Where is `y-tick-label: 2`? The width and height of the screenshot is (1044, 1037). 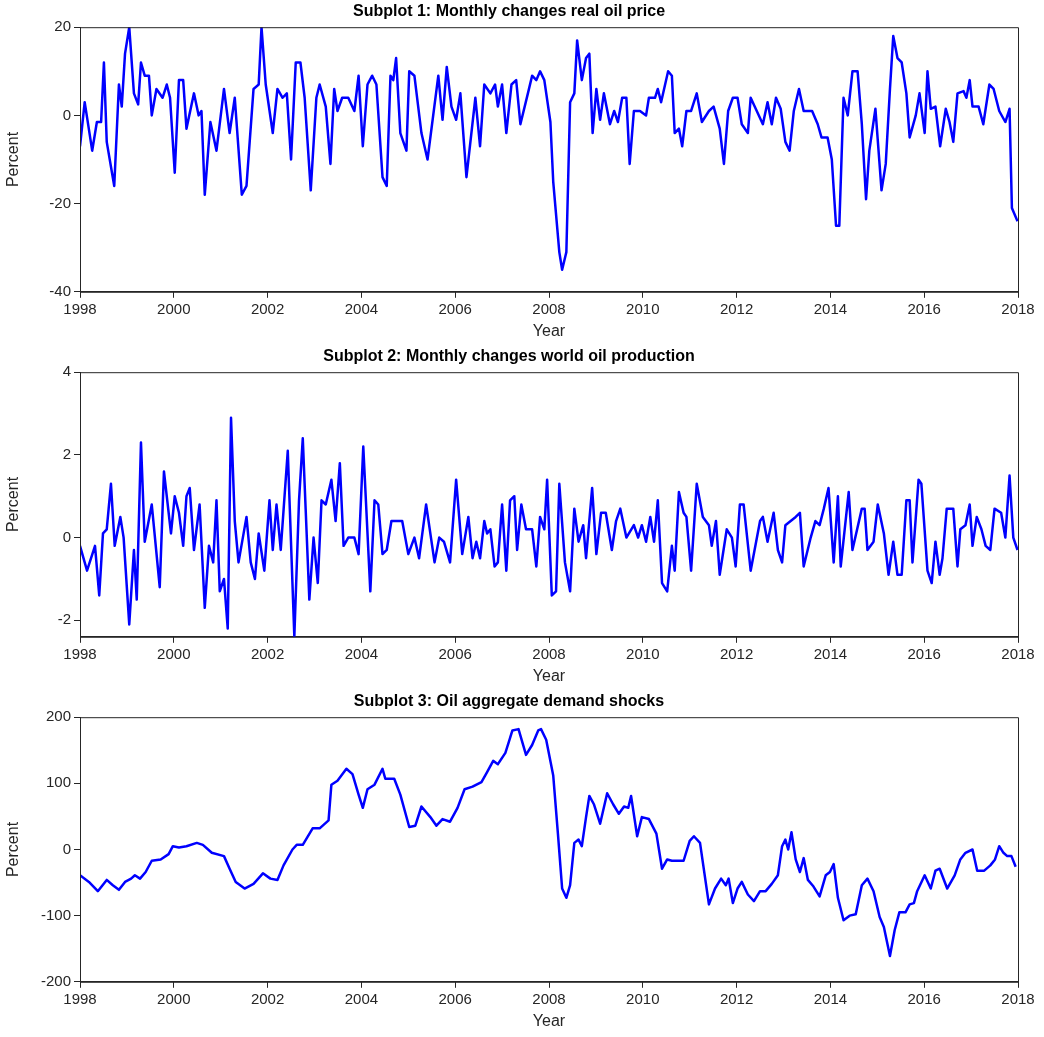 y-tick-label: 2 is located at coordinates (66, 454).